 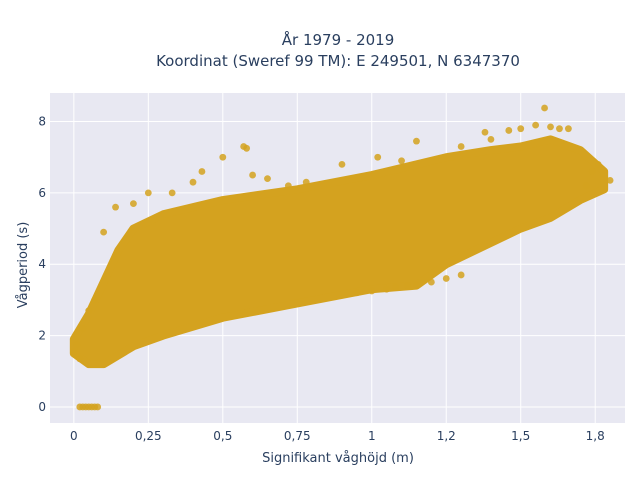 I want to click on x-tick-label: 1,5, so click(x=520, y=436).